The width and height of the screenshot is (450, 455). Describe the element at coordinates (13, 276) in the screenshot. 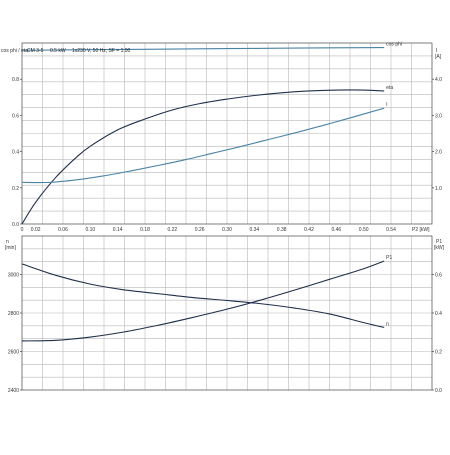

I see `y-tick-label-left: 3000` at that location.